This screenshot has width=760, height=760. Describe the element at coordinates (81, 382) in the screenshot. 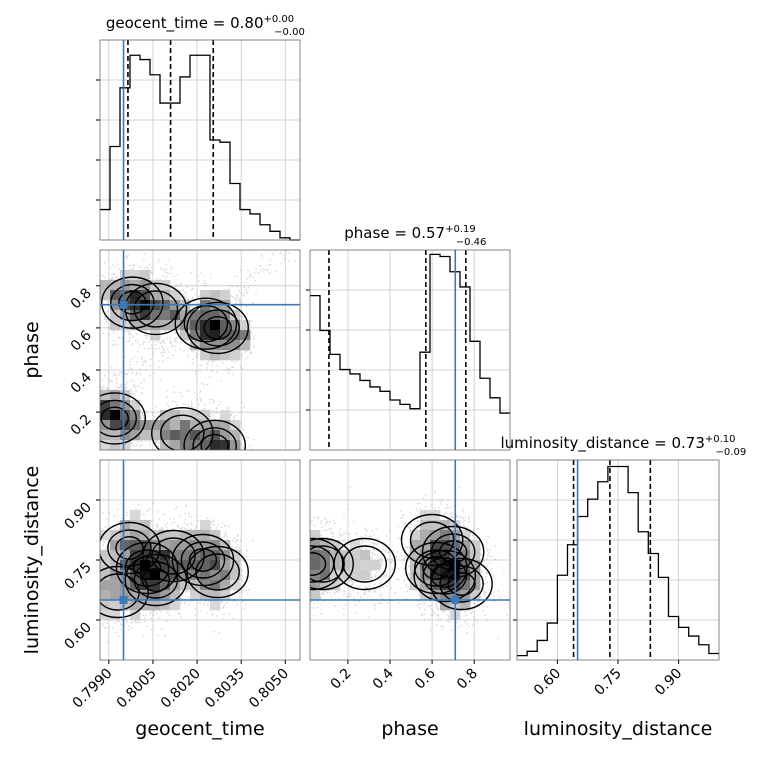

I see `ytick-label-phase-1: 0.4` at that location.